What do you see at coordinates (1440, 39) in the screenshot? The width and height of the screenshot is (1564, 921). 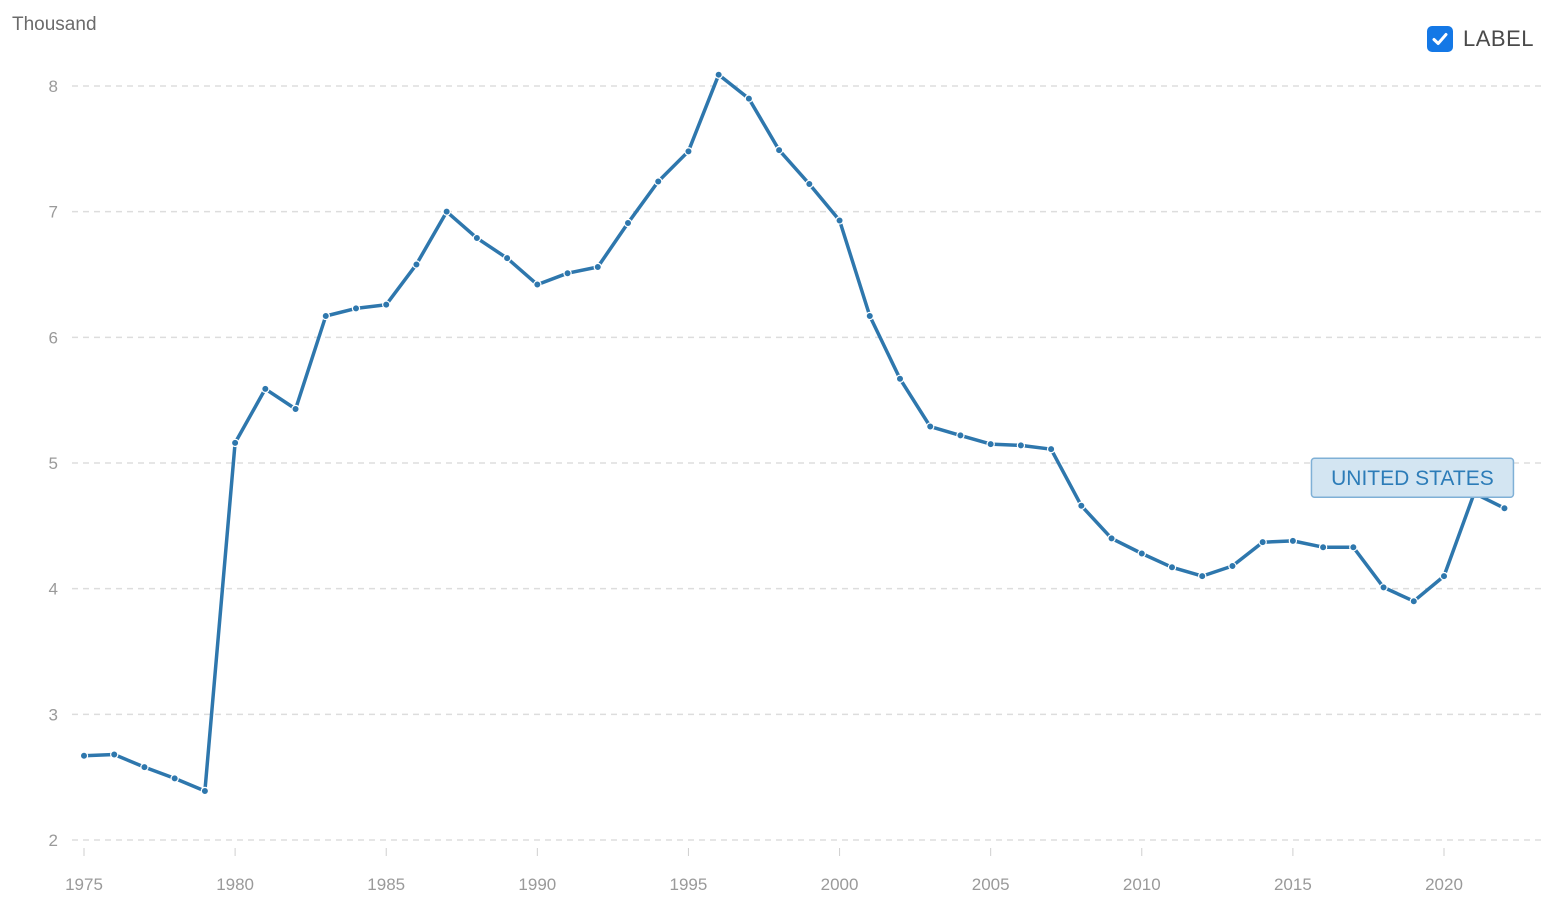 I see `checkmark-icon` at bounding box center [1440, 39].